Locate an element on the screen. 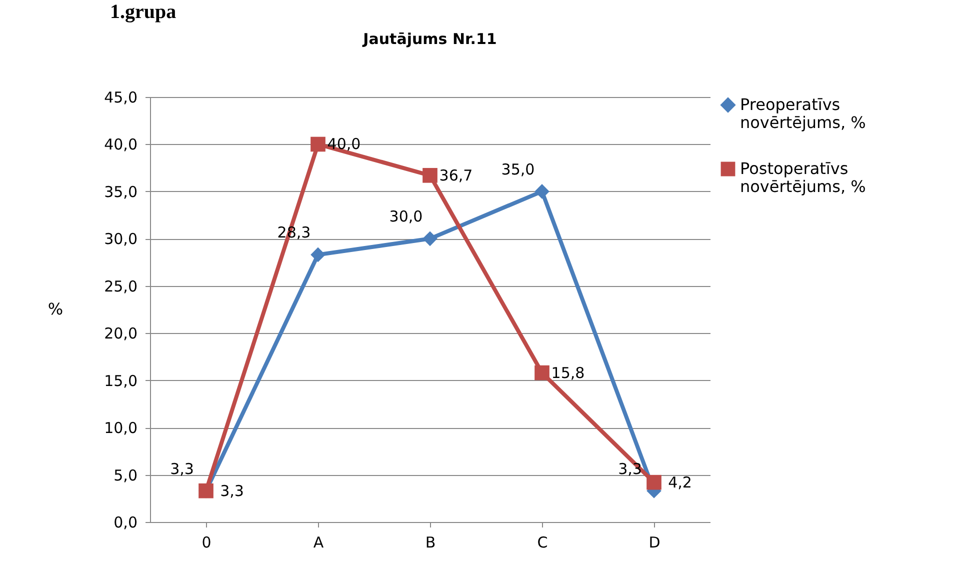 Image resolution: width=957 pixels, height=580 pixels. y-tick-label: 45,0 is located at coordinates (121, 97).